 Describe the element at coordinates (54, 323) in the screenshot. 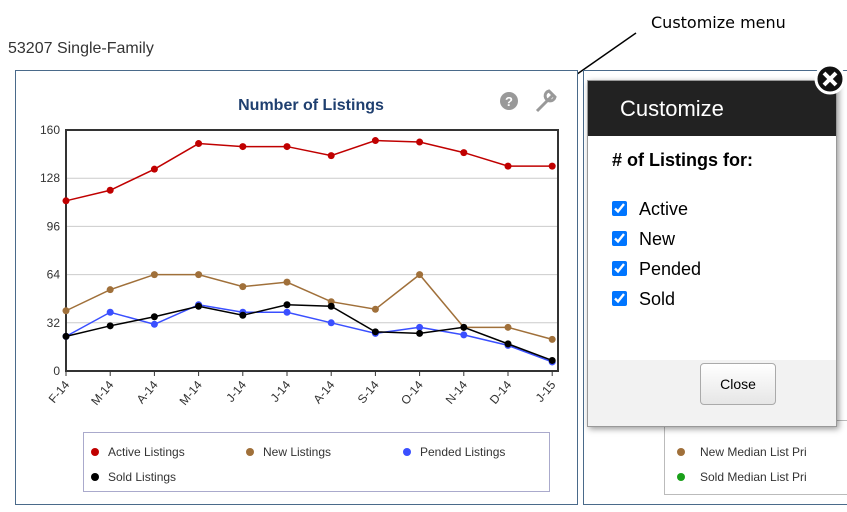

I see `y-tick-label: 32` at that location.